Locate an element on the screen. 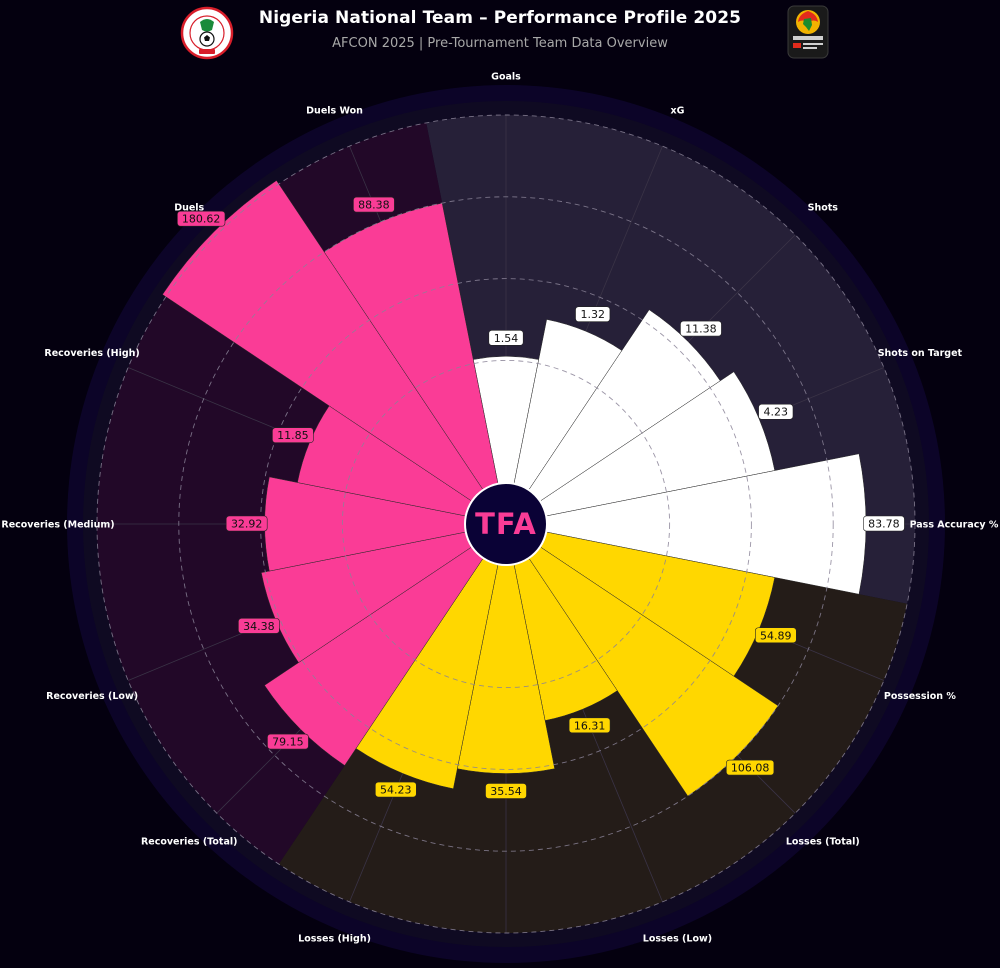 The height and width of the screenshot is (968, 1000). category-label-losses-total: Losses (Total) is located at coordinates (823, 841).